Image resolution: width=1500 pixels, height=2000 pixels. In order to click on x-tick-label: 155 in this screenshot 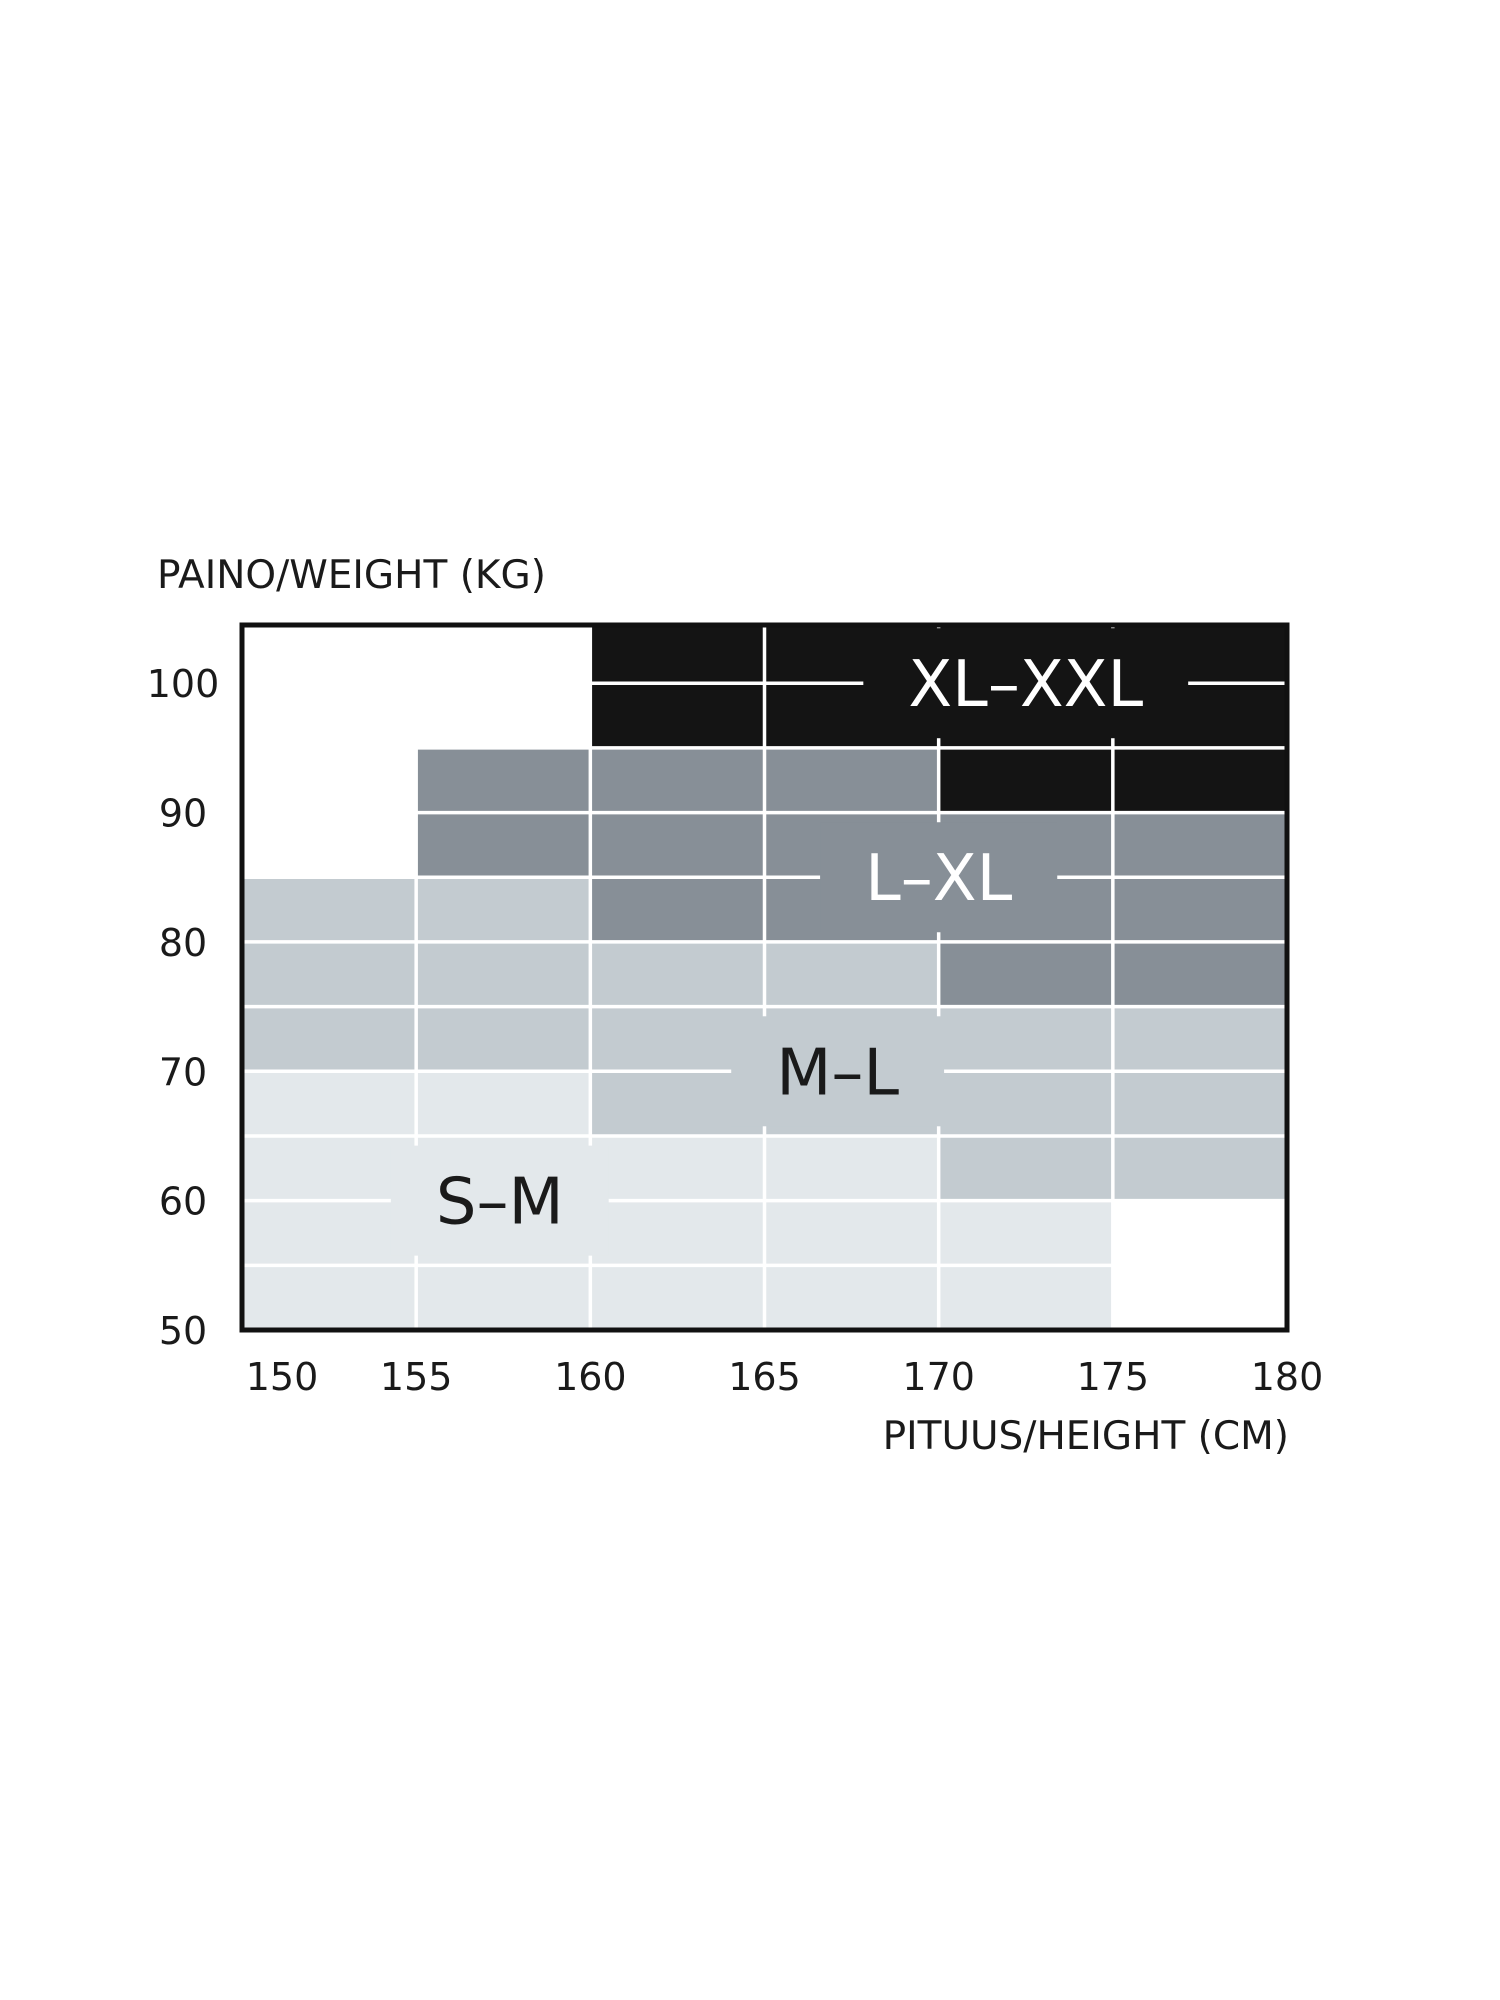, I will do `click(416, 1377)`.